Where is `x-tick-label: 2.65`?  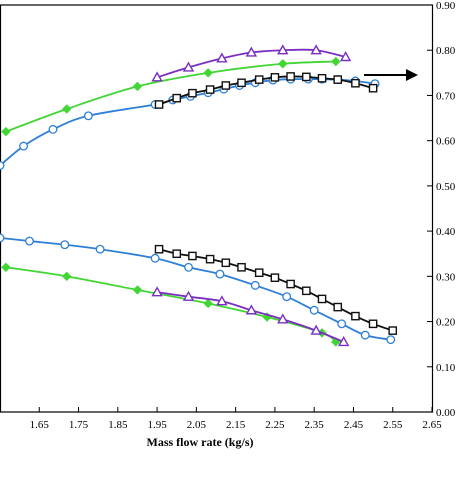 x-tick-label: 2.65 is located at coordinates (432, 425).